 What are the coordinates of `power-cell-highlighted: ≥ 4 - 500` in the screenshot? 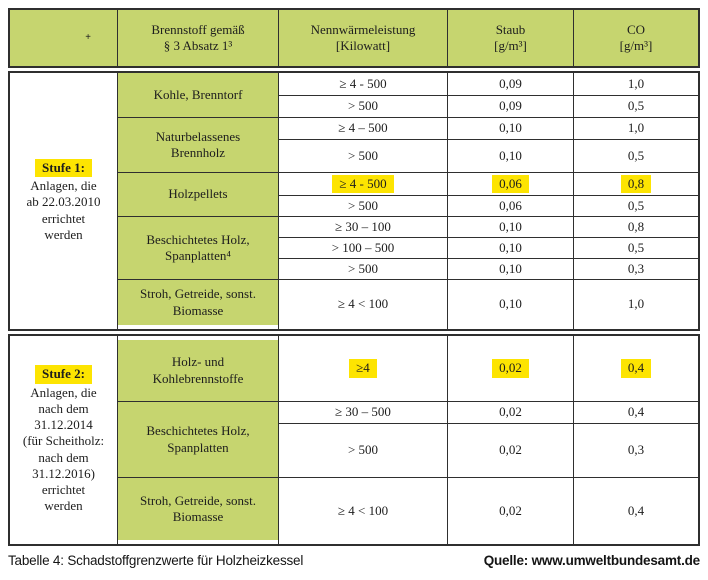 It's located at (363, 184).